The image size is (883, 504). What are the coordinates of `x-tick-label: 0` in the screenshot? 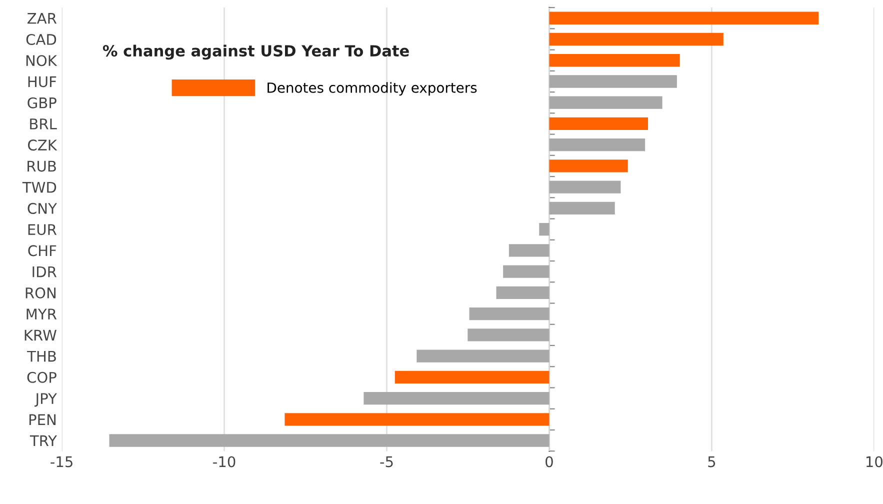 It's located at (549, 462).